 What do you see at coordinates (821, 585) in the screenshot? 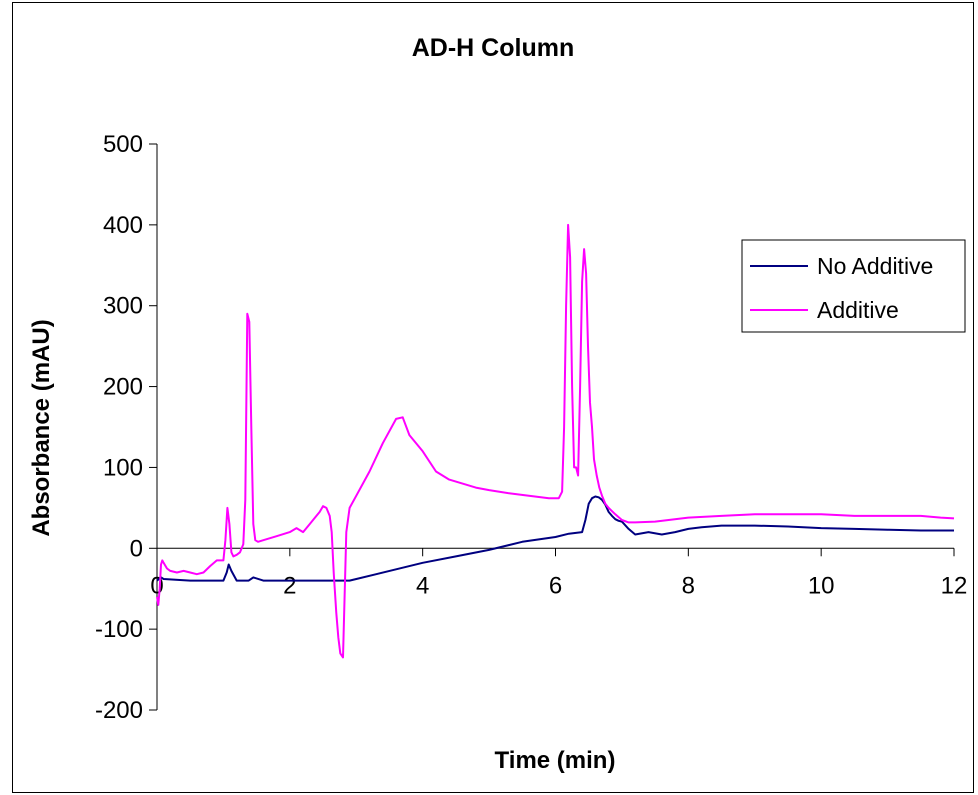
I see `x-tick-label: 10` at bounding box center [821, 585].